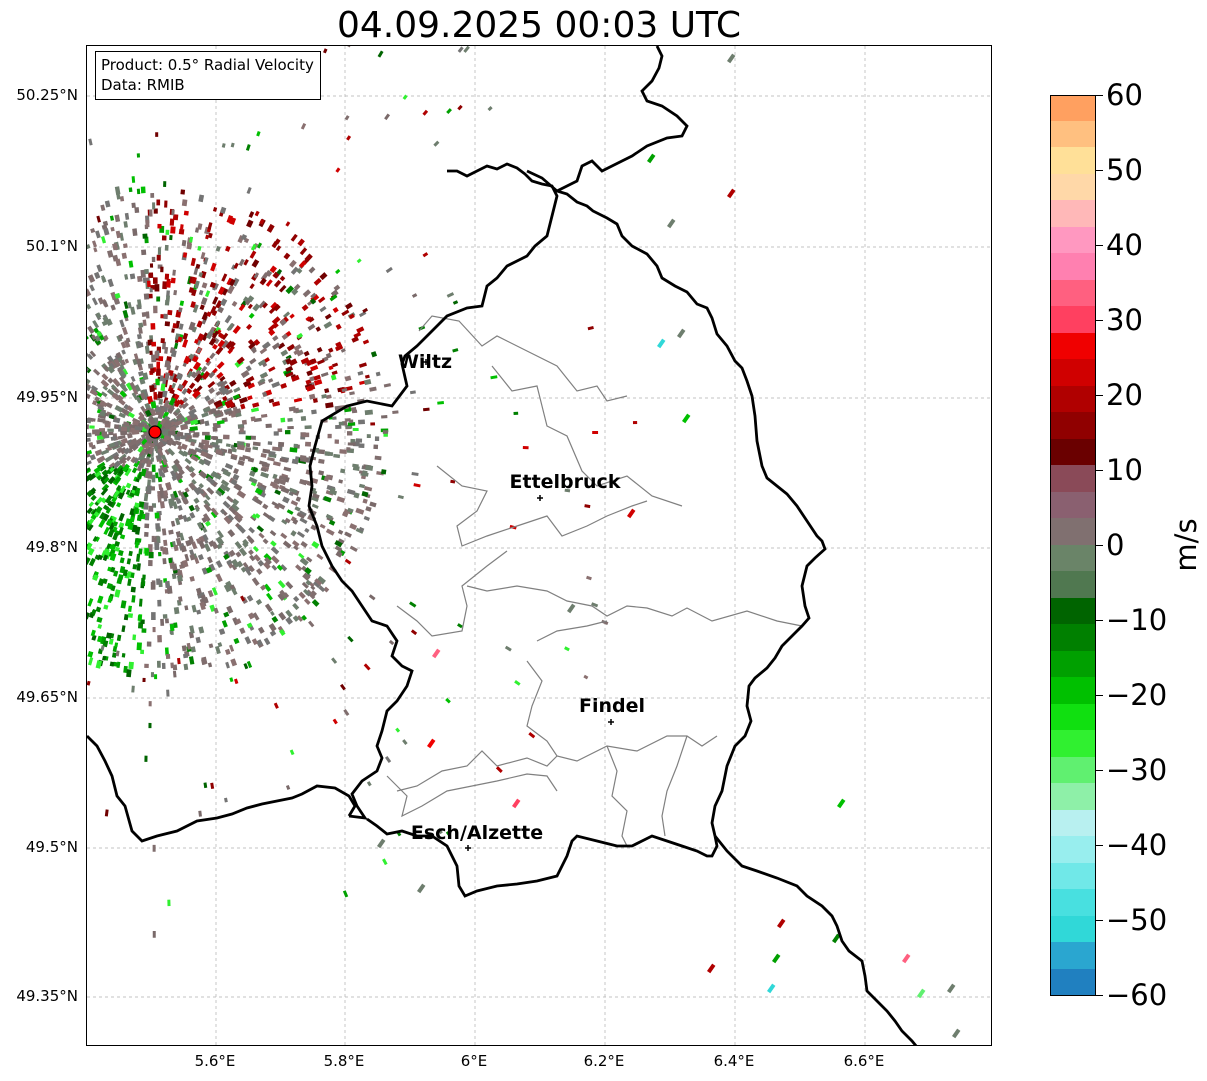  I want to click on canton-border-east, so click(674, 786).